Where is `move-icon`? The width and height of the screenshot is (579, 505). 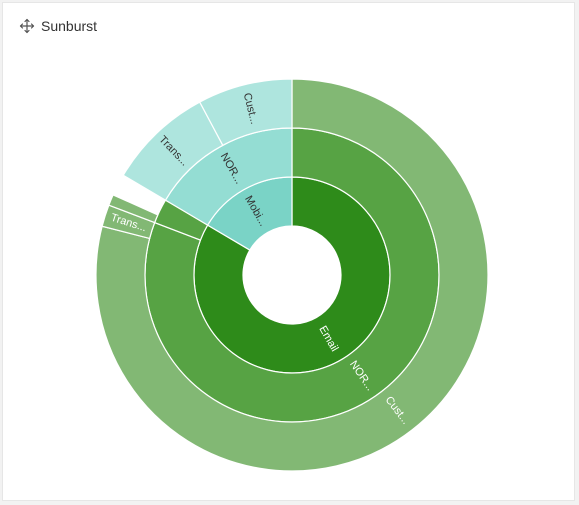 move-icon is located at coordinates (27, 26).